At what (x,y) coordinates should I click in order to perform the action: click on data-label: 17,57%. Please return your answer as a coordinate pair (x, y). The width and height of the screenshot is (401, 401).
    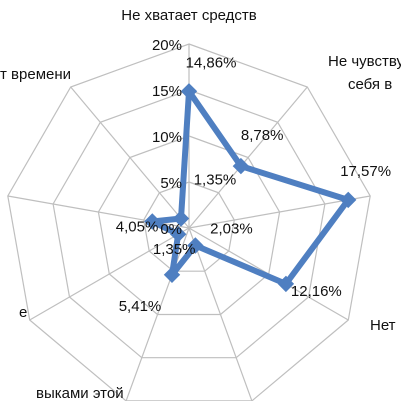
    Looking at the image, I should click on (365, 171).